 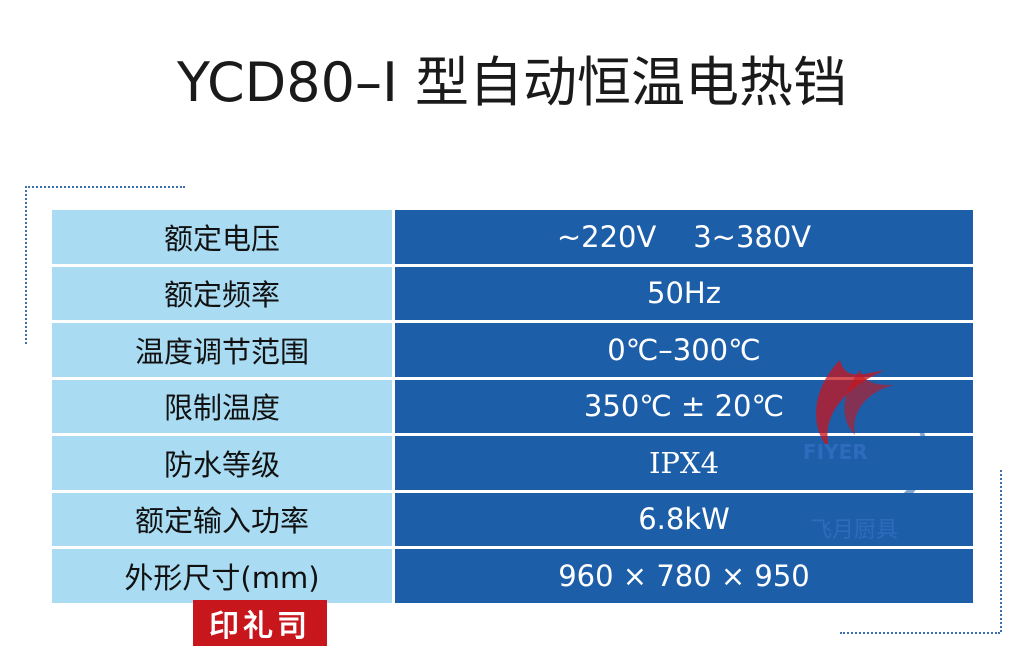 I want to click on seal: 印礼司, so click(x=260, y=623).